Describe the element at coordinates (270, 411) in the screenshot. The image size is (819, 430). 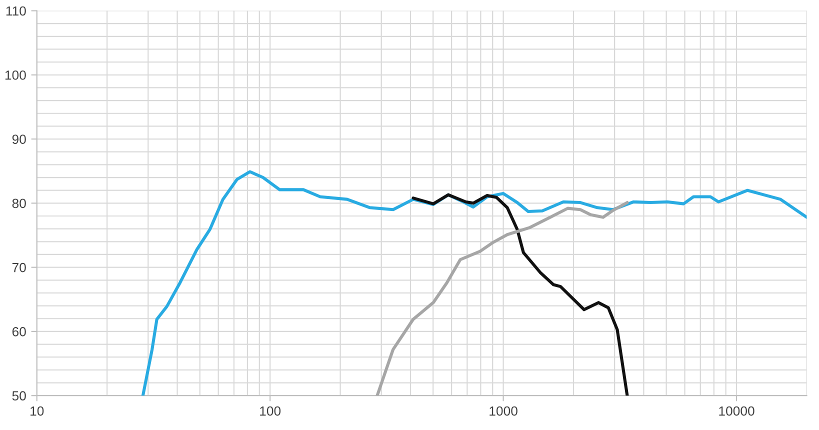
I see `x-tick-label: 100` at that location.